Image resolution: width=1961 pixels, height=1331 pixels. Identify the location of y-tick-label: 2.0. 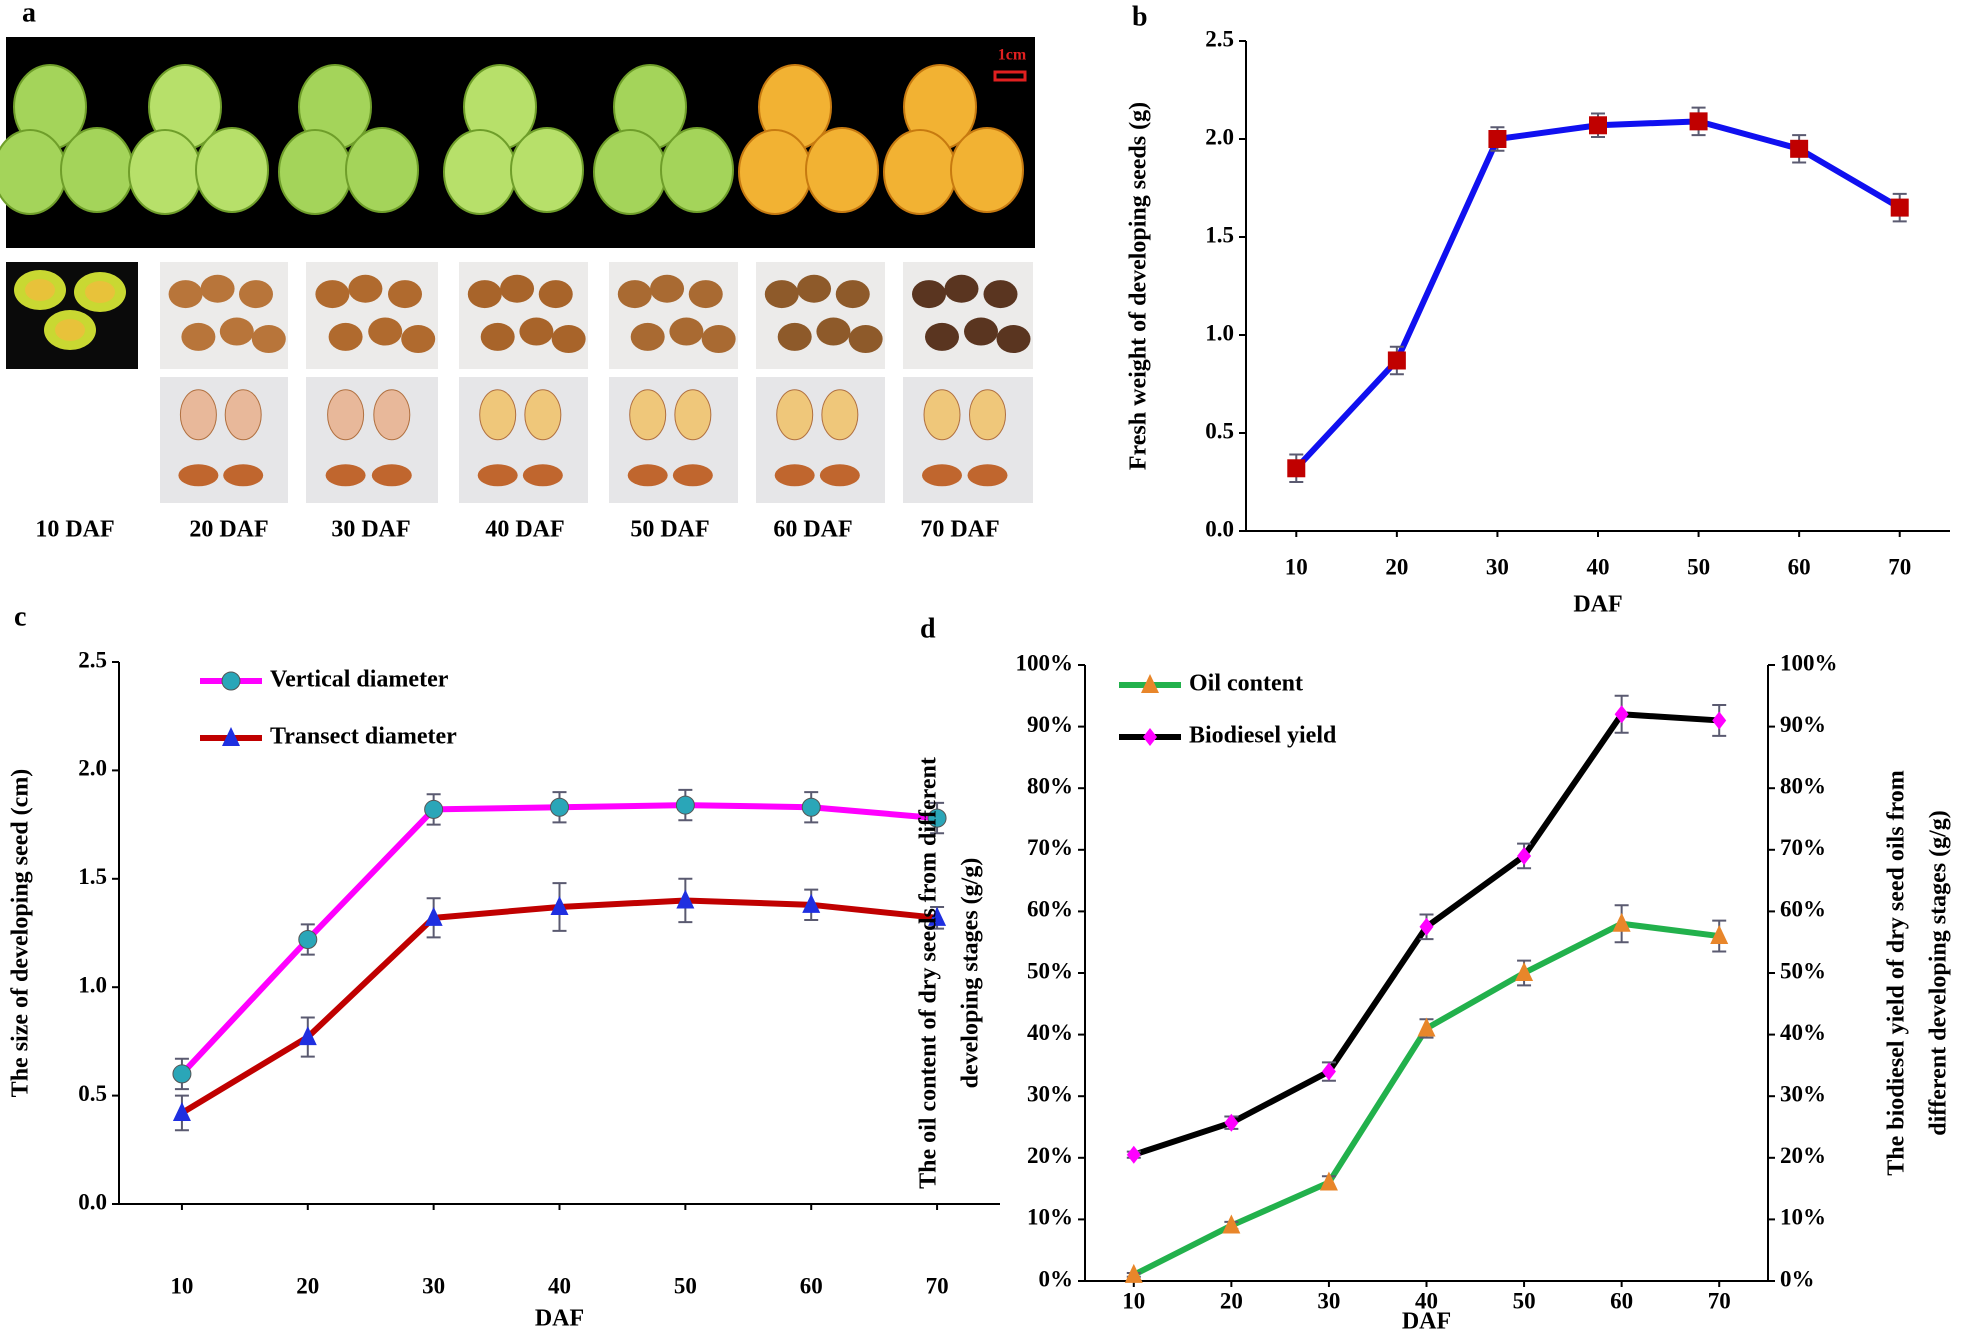
(92, 768).